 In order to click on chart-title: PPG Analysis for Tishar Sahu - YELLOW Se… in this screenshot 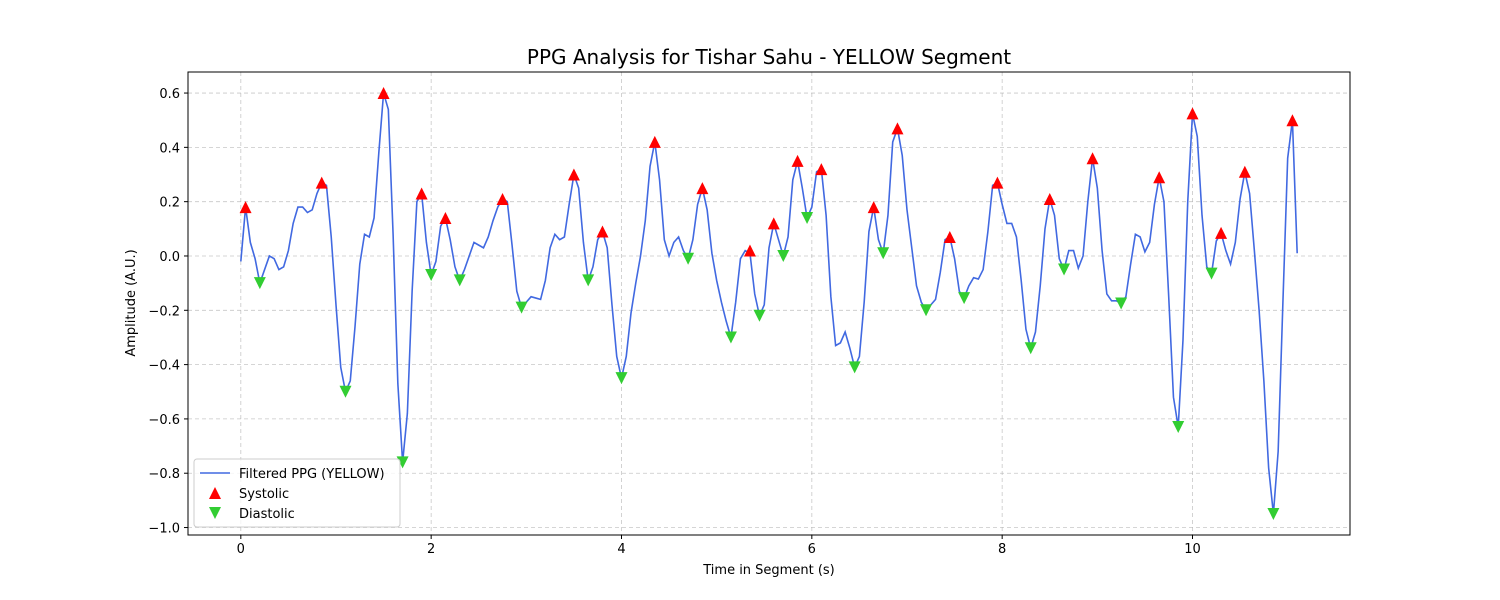, I will do `click(769, 57)`.